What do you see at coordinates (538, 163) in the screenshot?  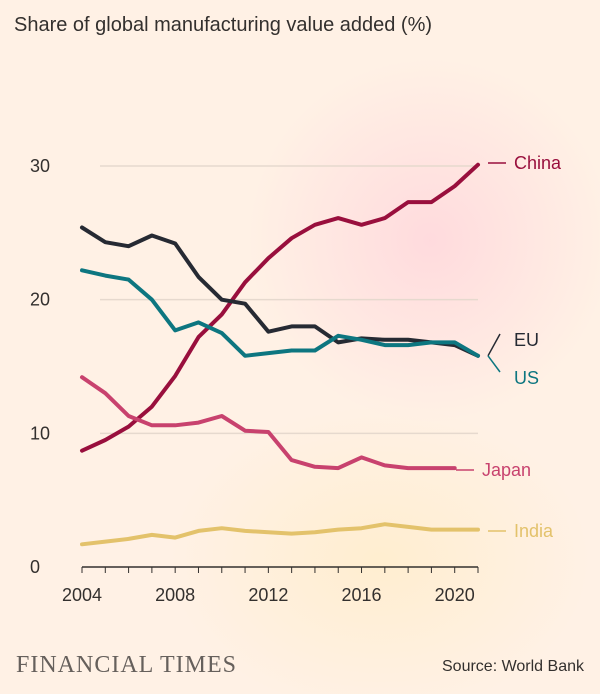 I see `series-label-china: China` at bounding box center [538, 163].